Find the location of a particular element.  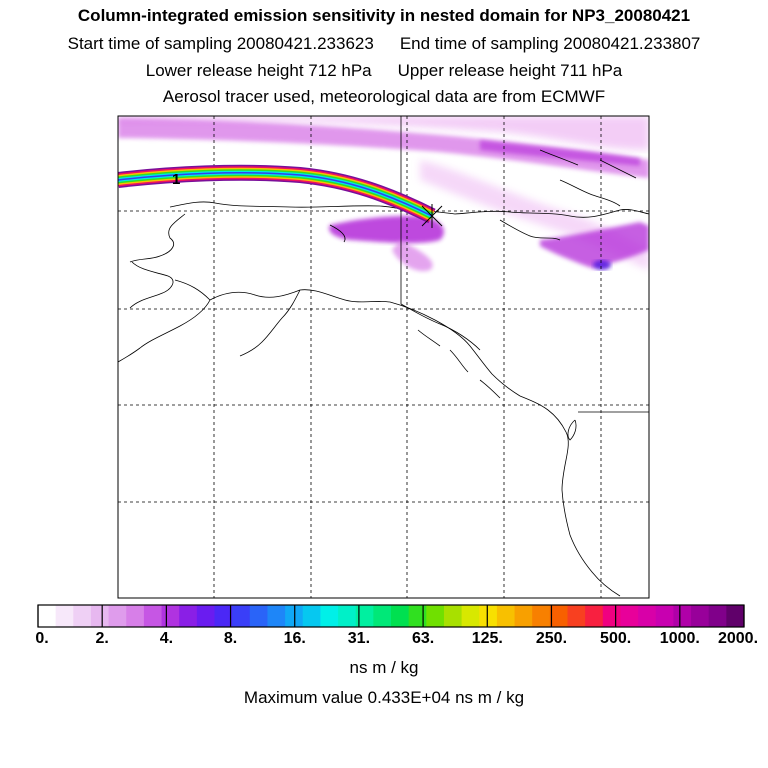

start-time-label: Start time of sampling 20080421.233623 is located at coordinates (220, 43).